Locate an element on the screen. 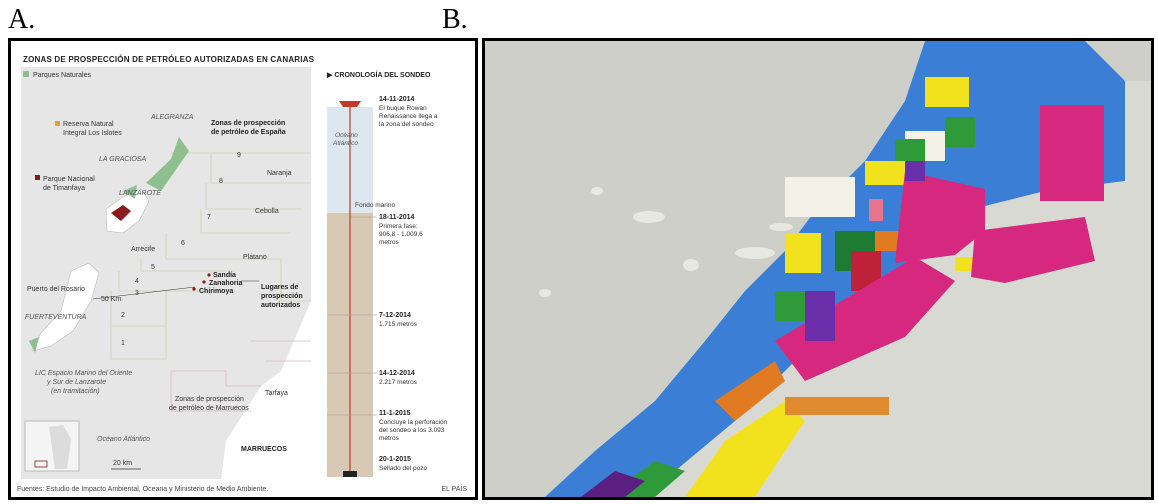 This screenshot has height=504, width=1158. yellow-block-south is located at coordinates (745, 449).